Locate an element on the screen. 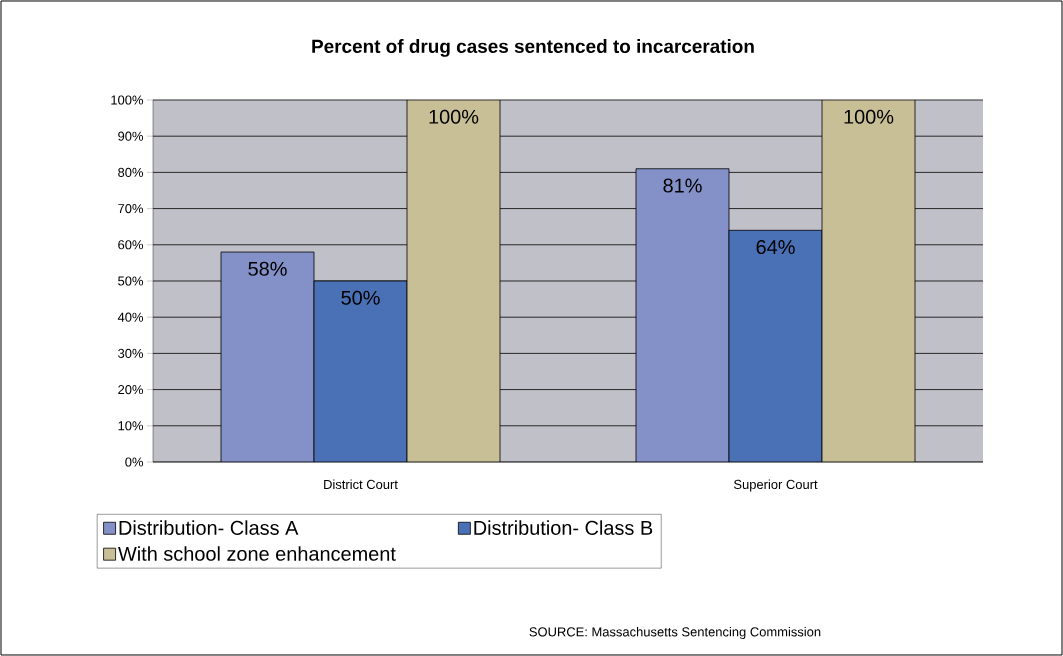 This screenshot has height=656, width=1063. legend-label: With school zone enhancement is located at coordinates (257, 553).